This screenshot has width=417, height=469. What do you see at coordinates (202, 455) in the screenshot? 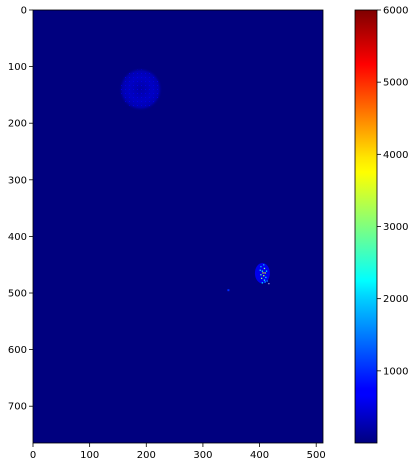
I see `x-tick-label: 300` at bounding box center [202, 455].